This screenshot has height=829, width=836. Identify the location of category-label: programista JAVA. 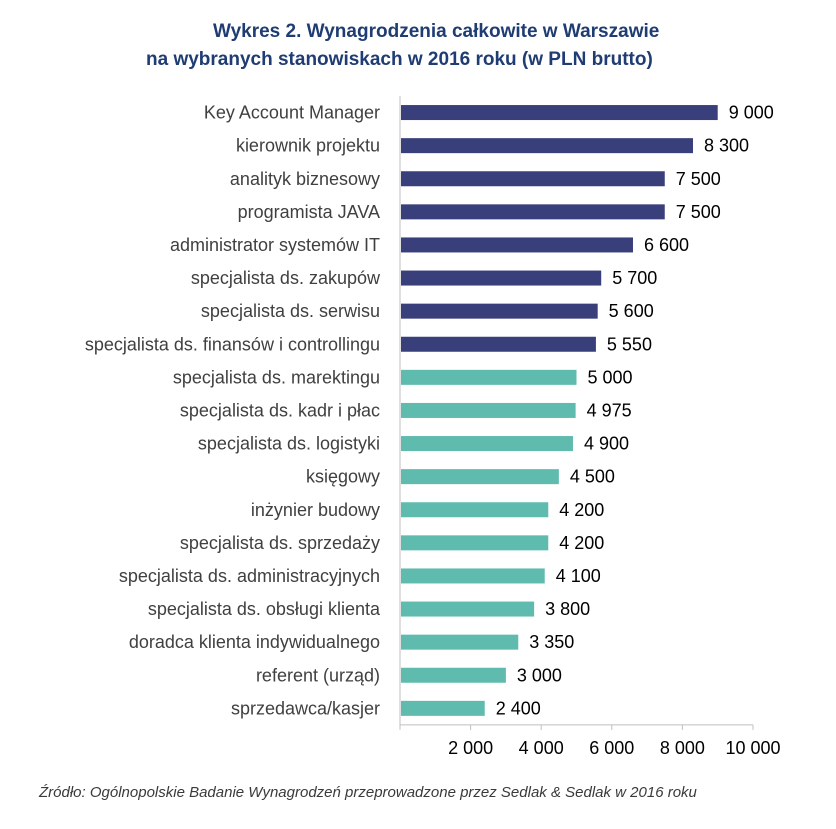
(309, 212).